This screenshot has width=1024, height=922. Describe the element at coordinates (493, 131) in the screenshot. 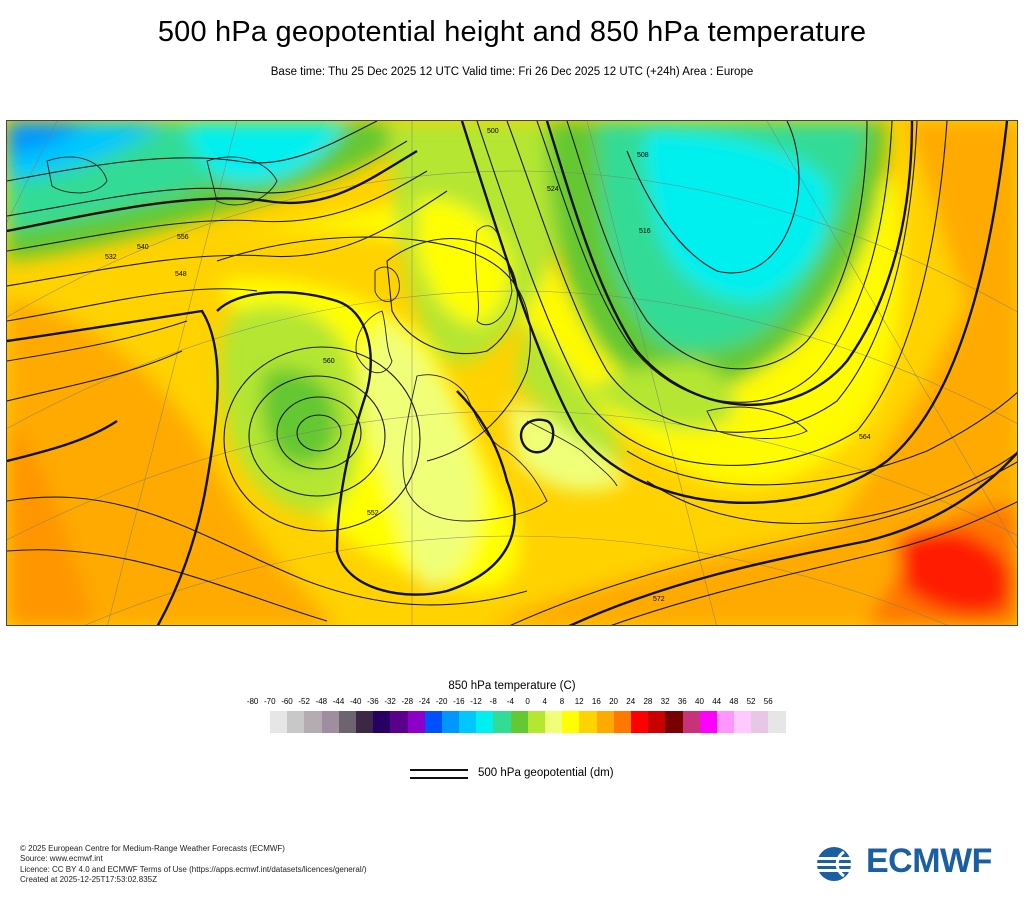

I see `contour-label: 500` at that location.